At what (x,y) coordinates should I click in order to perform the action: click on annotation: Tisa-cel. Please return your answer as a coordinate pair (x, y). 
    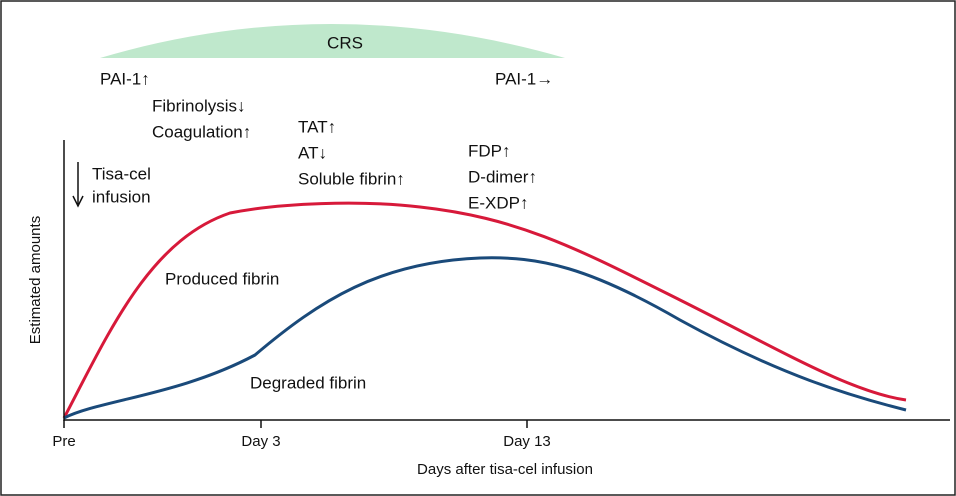
    Looking at the image, I should click on (121, 173).